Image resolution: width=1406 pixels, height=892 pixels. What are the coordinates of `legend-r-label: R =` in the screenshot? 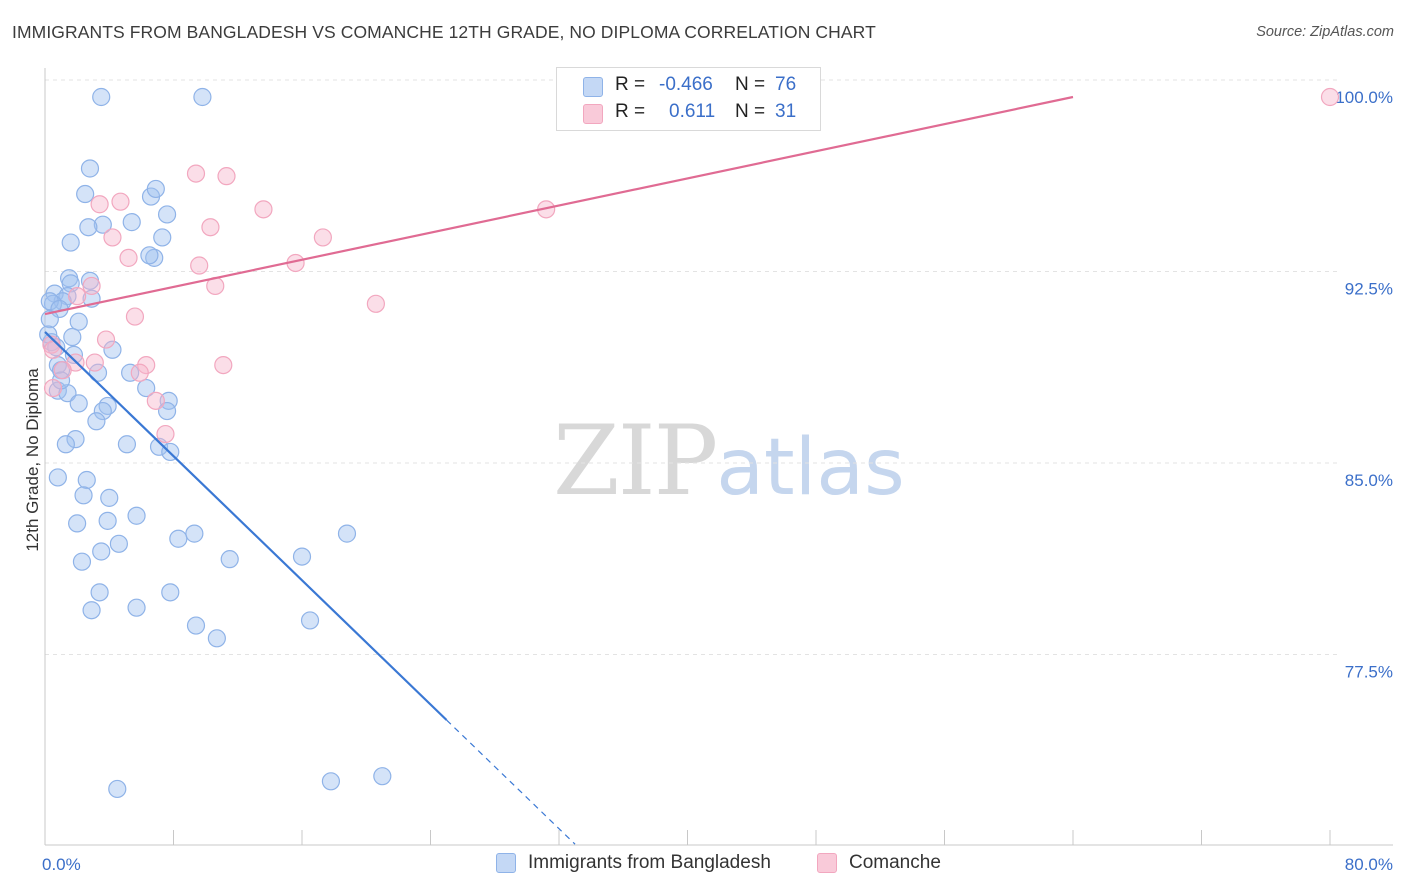 It's located at (630, 111).